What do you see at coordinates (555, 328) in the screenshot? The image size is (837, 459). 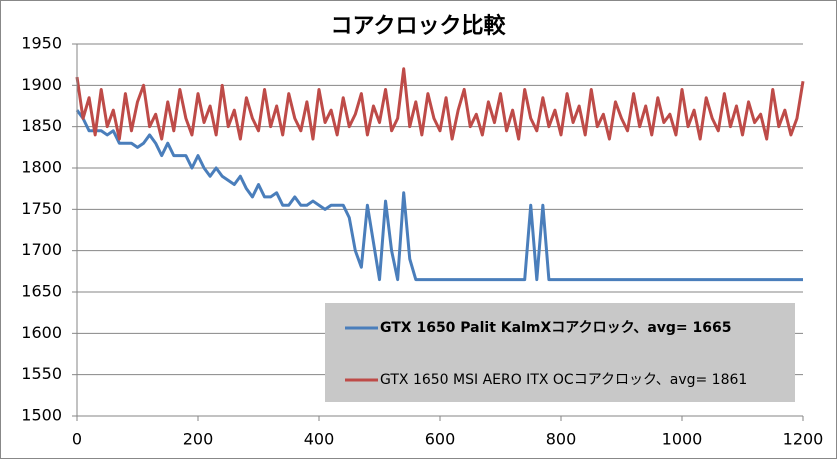 I see `legend-label: GTX 1650 Palit KalmXコアクロック、avg= 1665` at bounding box center [555, 328].